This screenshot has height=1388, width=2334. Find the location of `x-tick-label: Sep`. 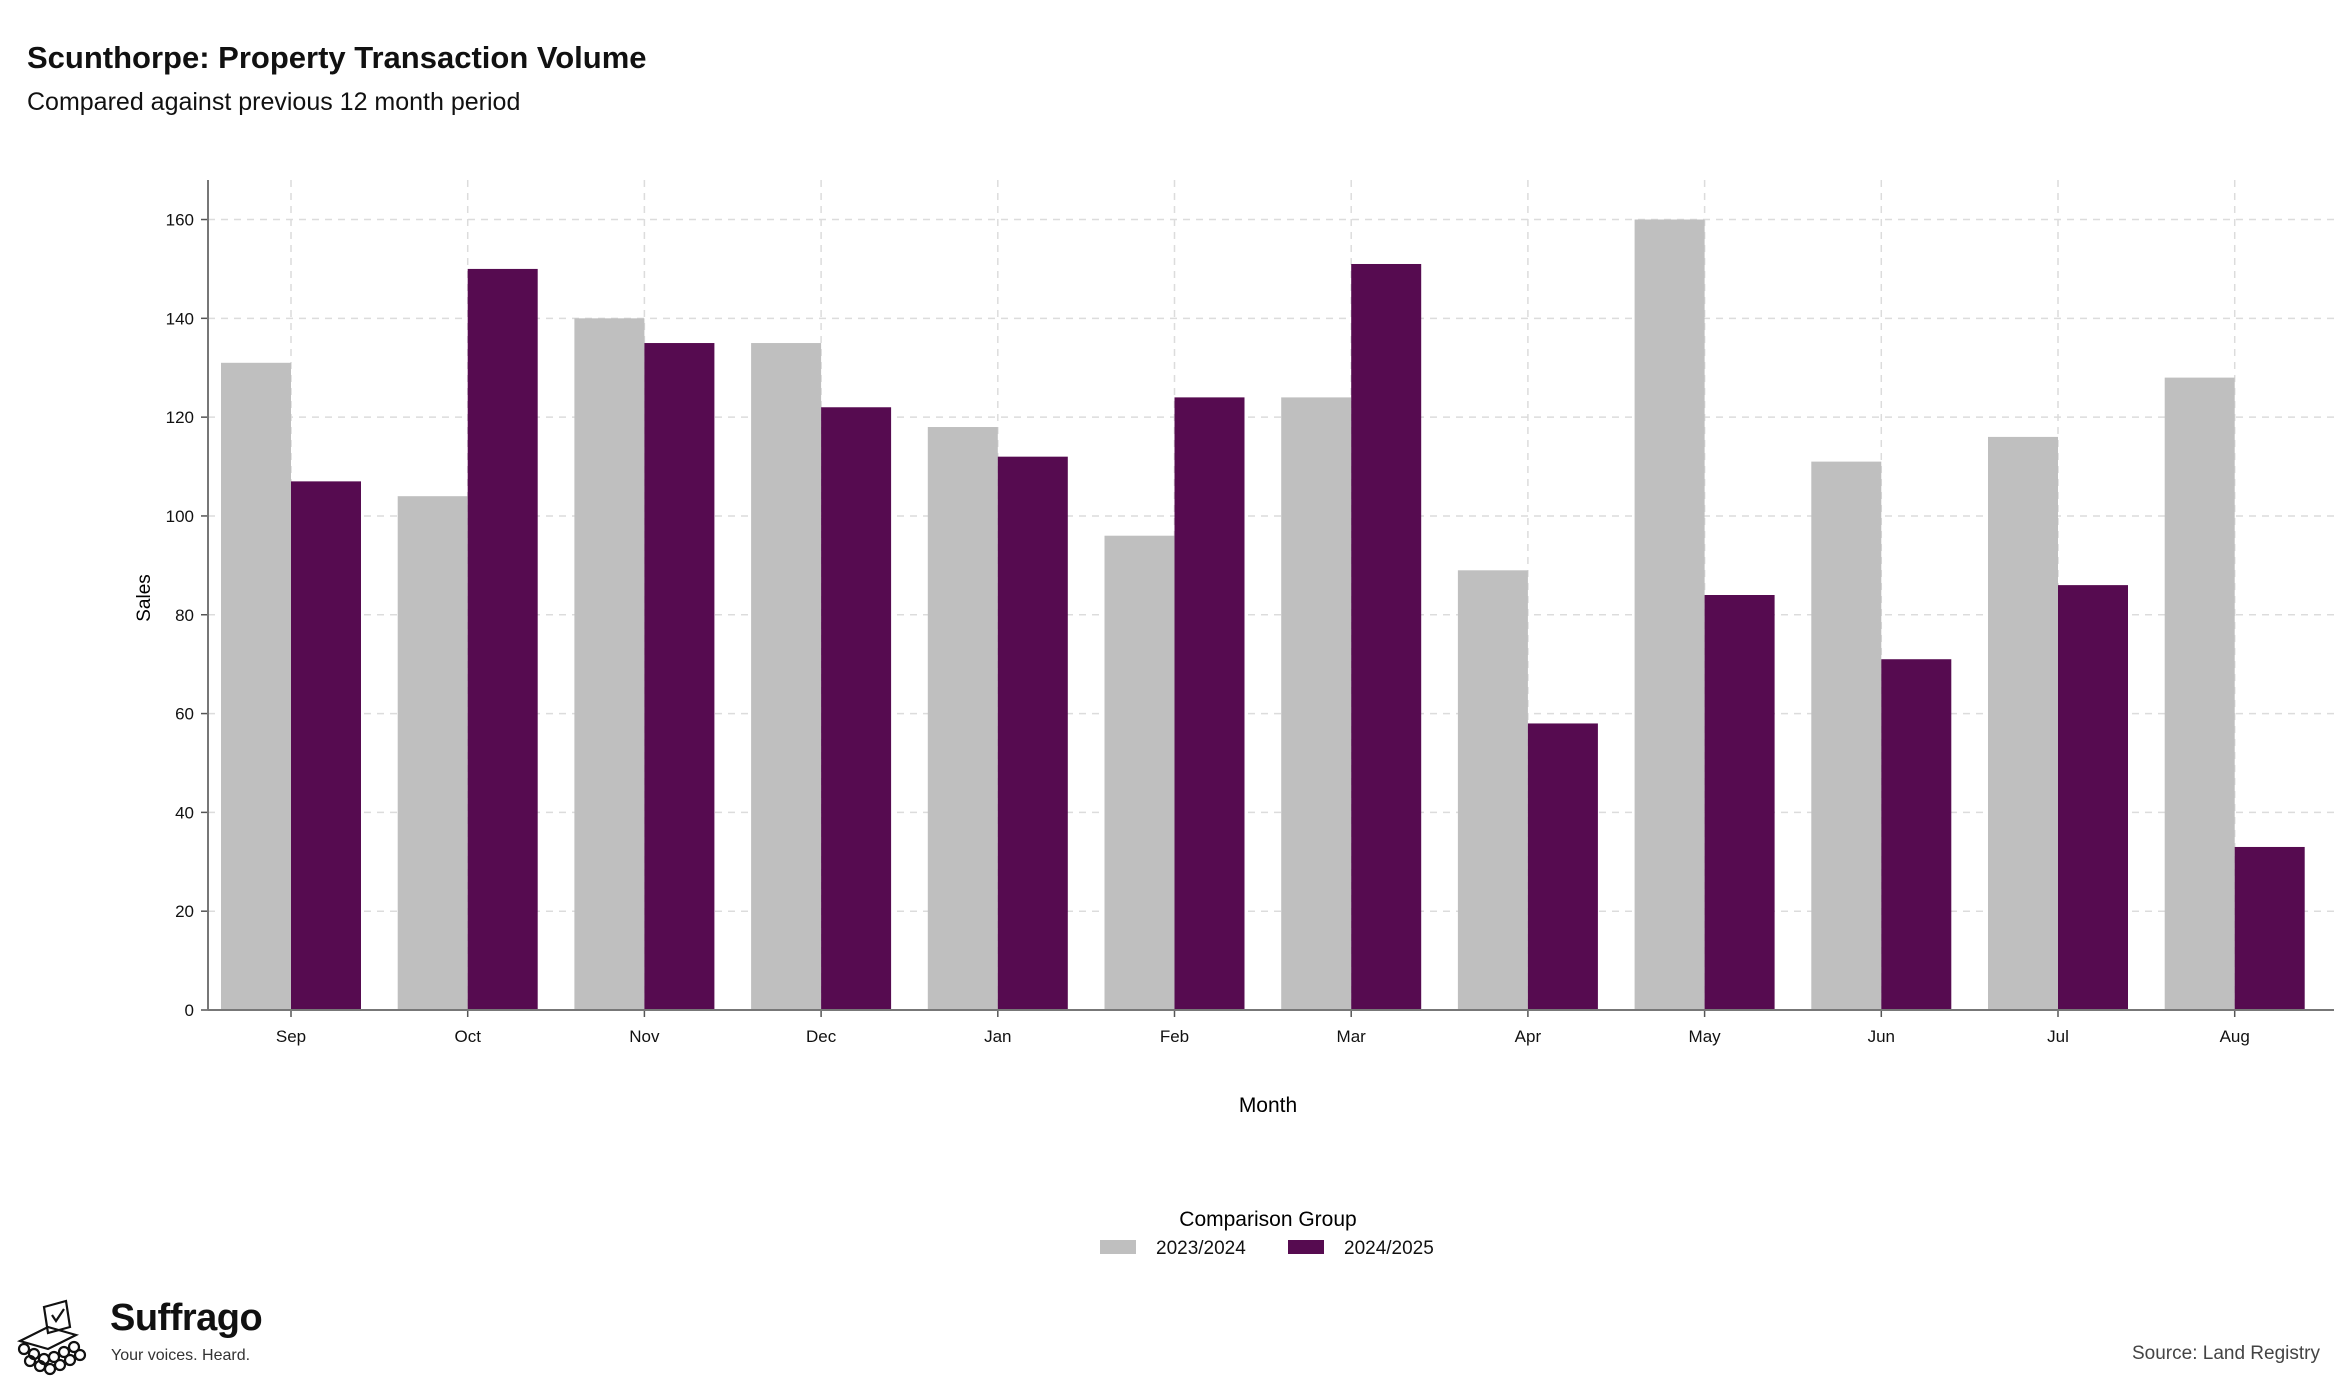

x-tick-label: Sep is located at coordinates (291, 1036).